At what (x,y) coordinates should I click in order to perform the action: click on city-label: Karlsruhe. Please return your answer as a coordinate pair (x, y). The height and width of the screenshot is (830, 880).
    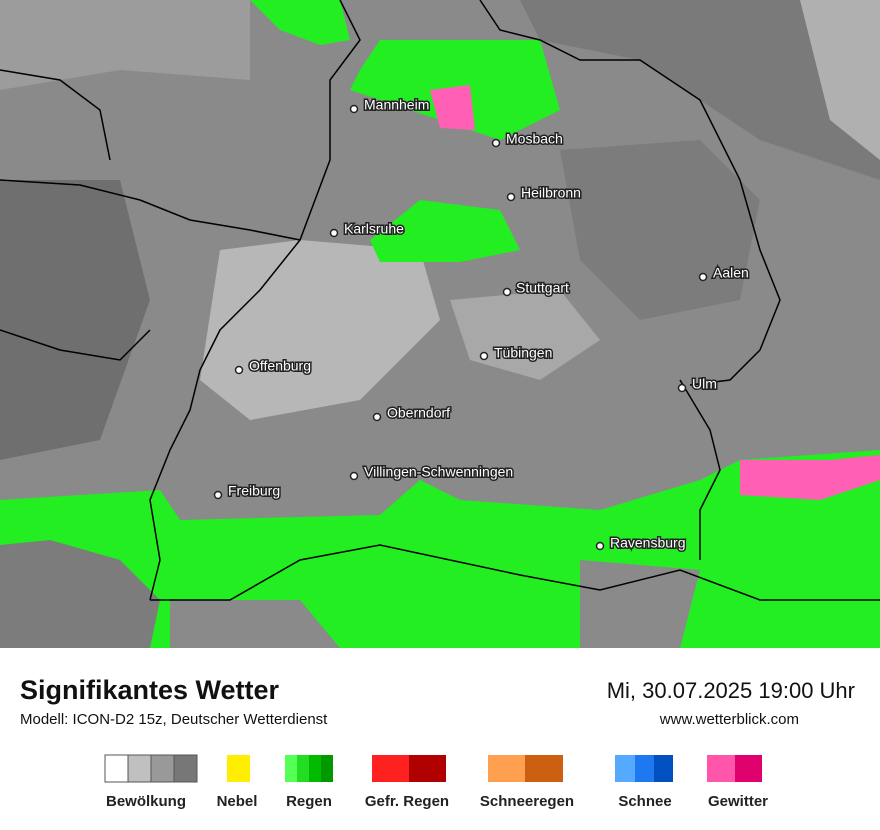
    Looking at the image, I should click on (374, 229).